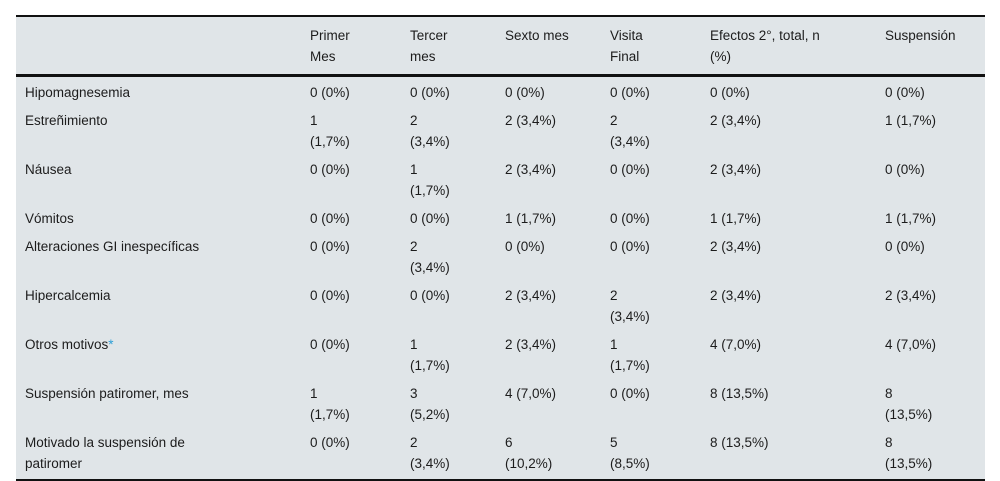 The height and width of the screenshot is (481, 1000). I want to click on header-primer-mes: Primer Mes, so click(330, 46).